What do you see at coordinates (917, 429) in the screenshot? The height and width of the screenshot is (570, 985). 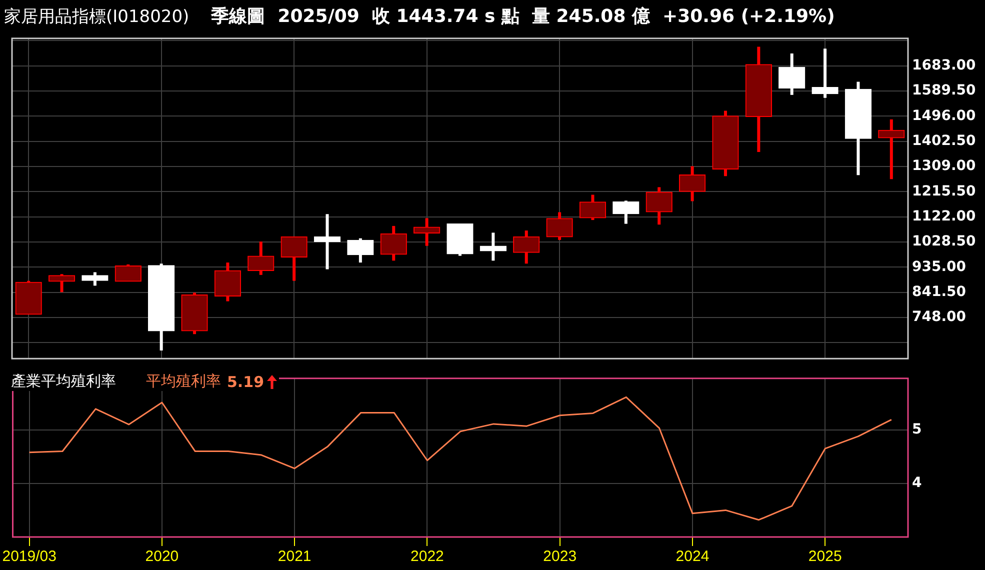 I see `y-tick-label: 5` at bounding box center [917, 429].